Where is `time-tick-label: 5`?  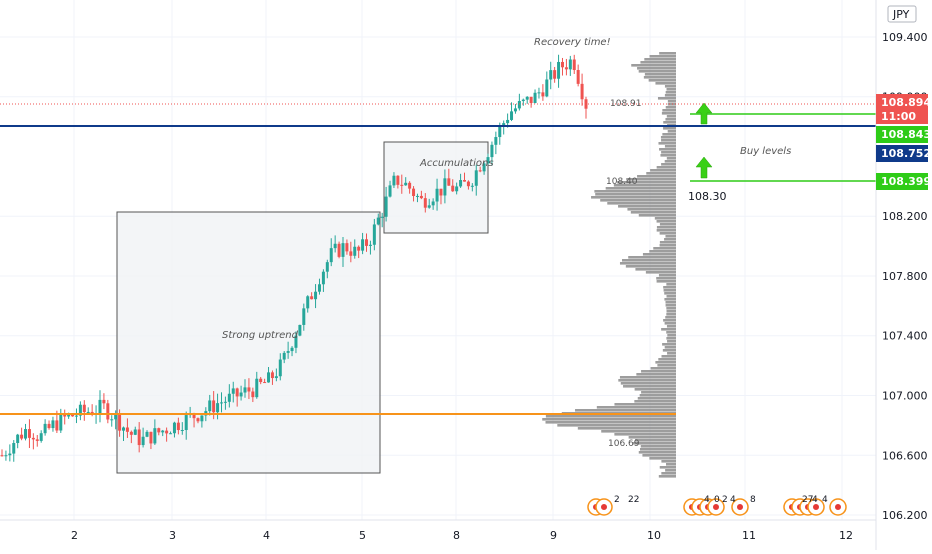 time-tick-label: 5 is located at coordinates (362, 535).